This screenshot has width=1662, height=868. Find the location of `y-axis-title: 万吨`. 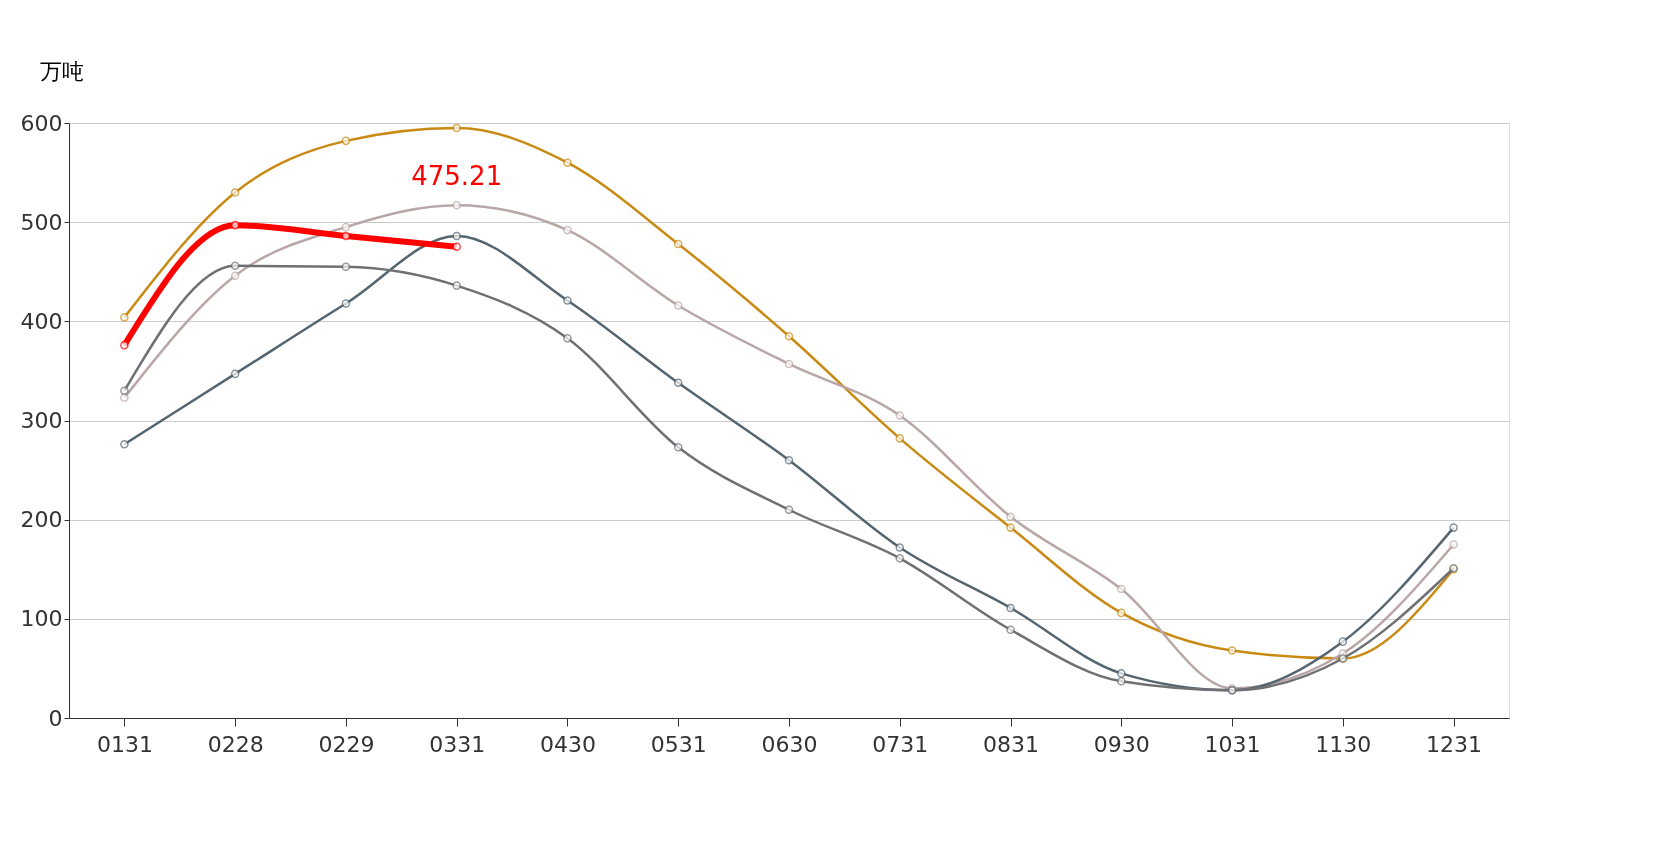

y-axis-title: 万吨 is located at coordinates (61, 71).